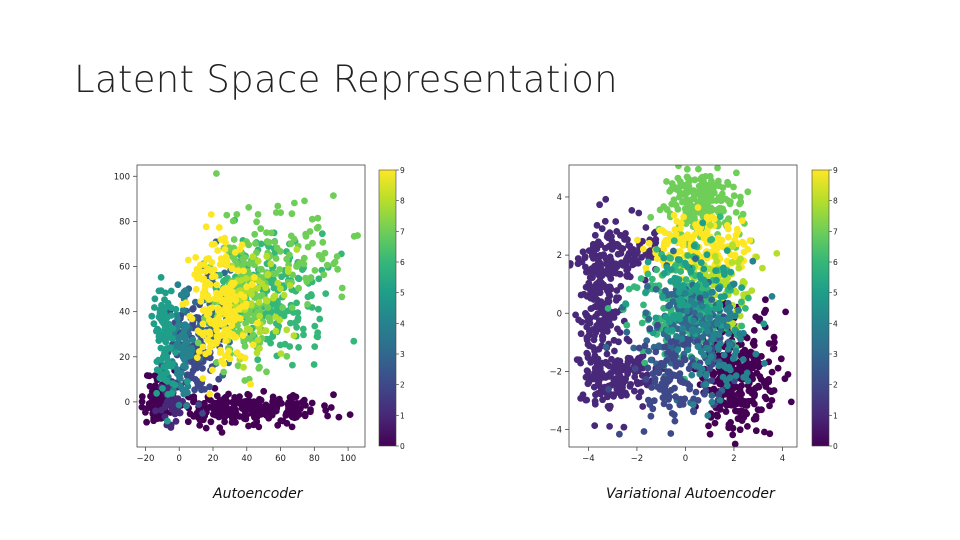 Image resolution: width=960 pixels, height=540 pixels. I want to click on colorbar, so click(820, 308).